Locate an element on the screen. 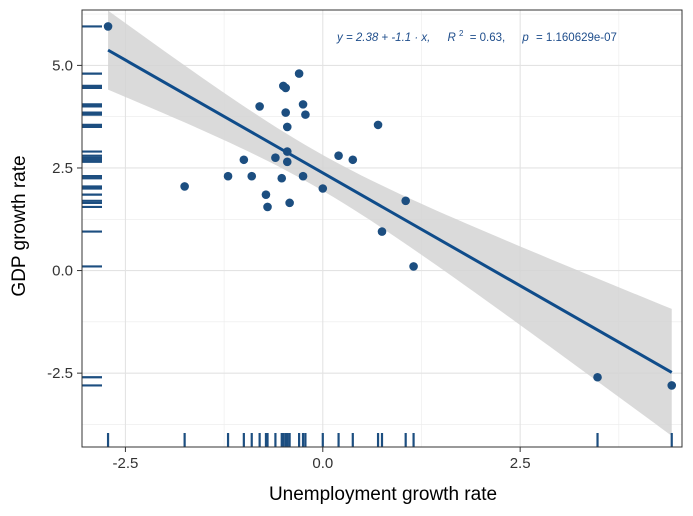 Image resolution: width=693 pixels, height=516 pixels. annotation-r2-label: R is located at coordinates (452, 38).